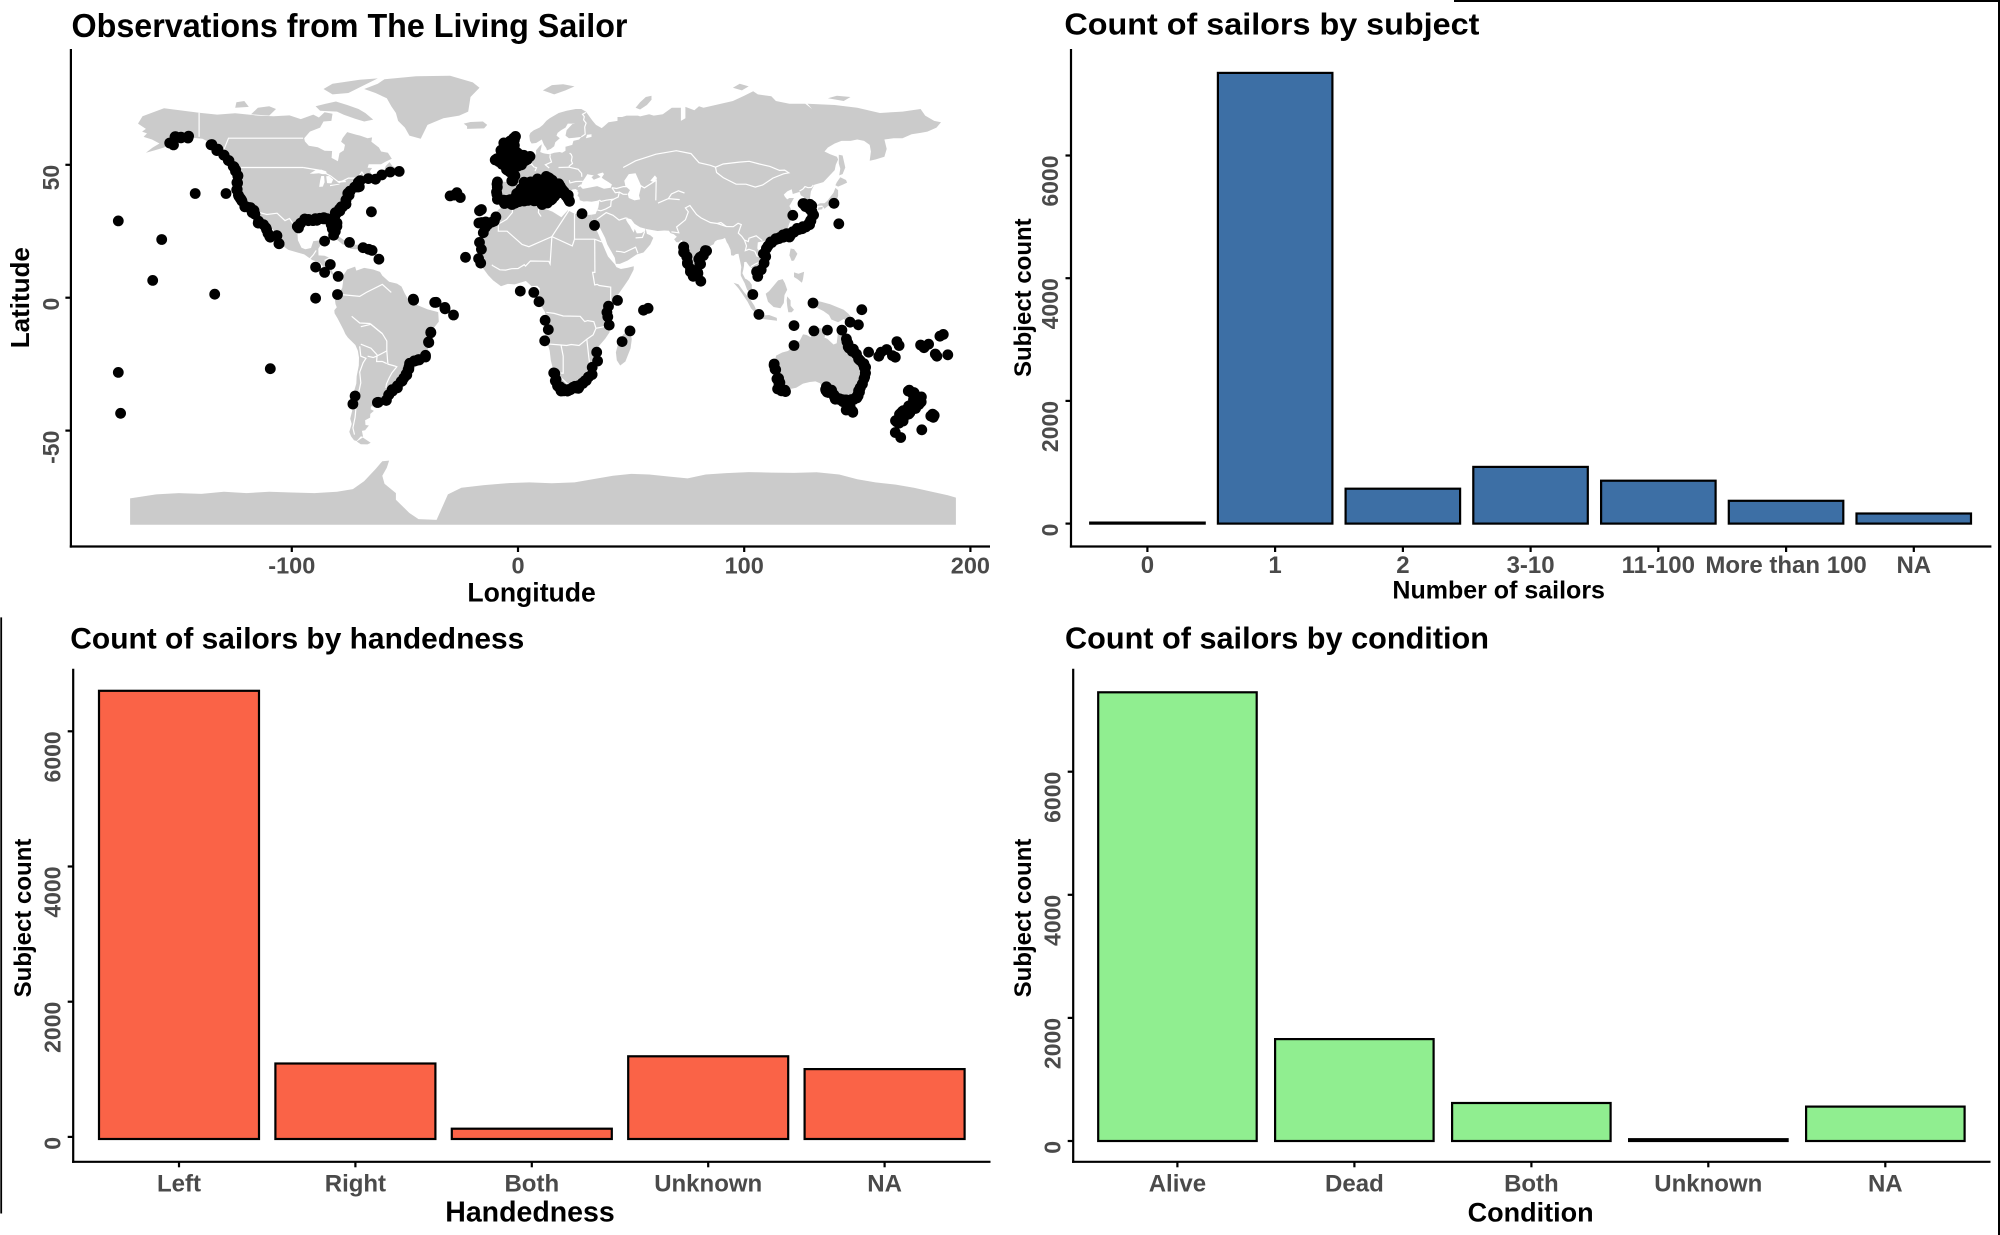 The image size is (2000, 1235). I want to click on svg-text:Observations from The Living S: Observations from The Living Sailor, so click(350, 25).